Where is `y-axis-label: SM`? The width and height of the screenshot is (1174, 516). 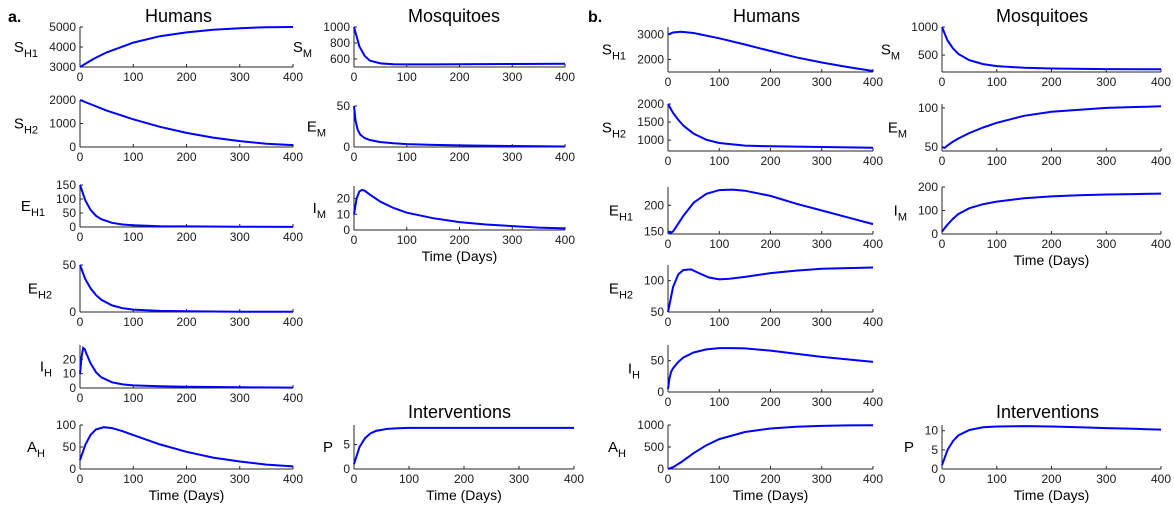 y-axis-label: SM is located at coordinates (890, 52).